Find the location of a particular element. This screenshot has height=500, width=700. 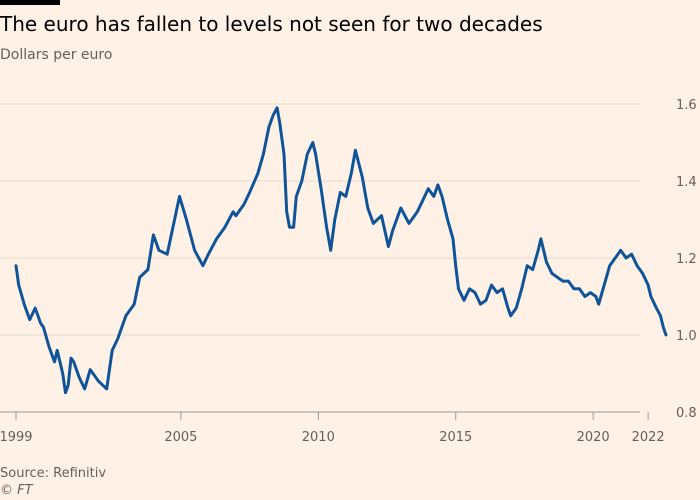

y-axis: 0.8 1.0 1.2 1.4 1.6 is located at coordinates (686, 259).